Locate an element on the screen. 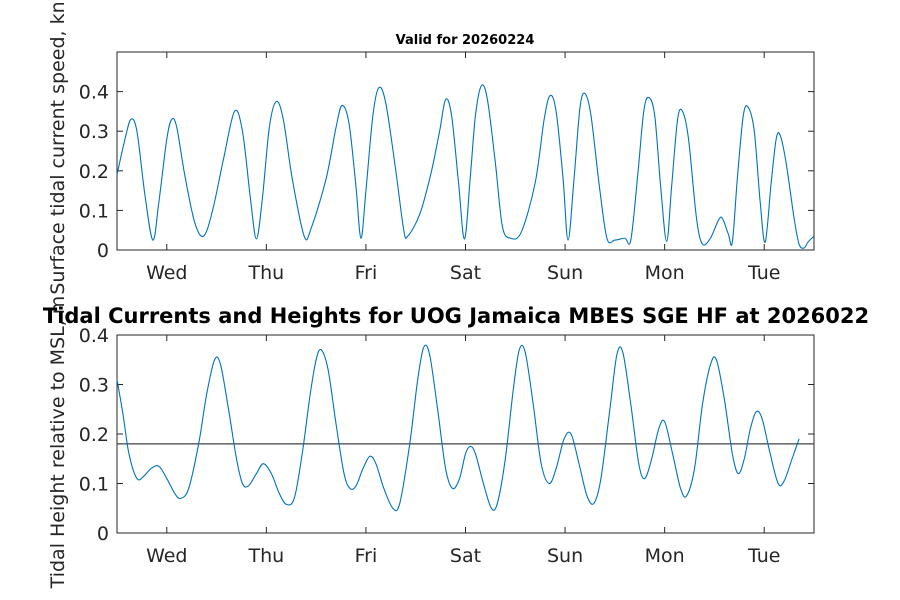 The image size is (900, 600). y-axis-label: Tidal Height relative to MSL, m is located at coordinates (58, 443).